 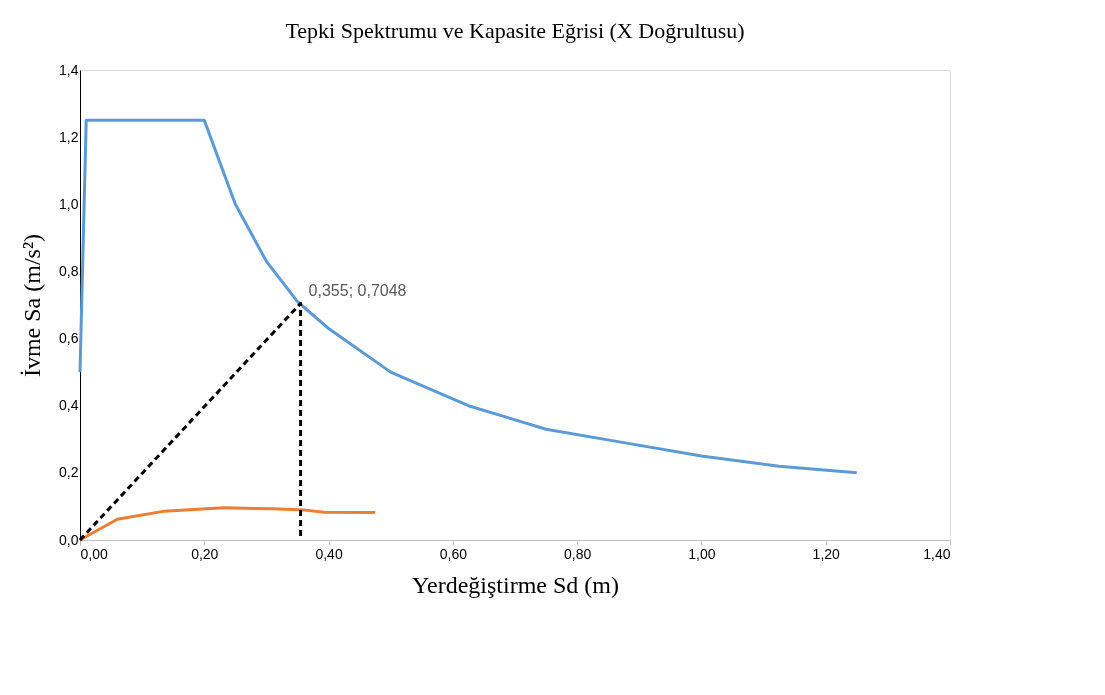 I want to click on y-tick-label: 1,2, so click(x=69, y=136).